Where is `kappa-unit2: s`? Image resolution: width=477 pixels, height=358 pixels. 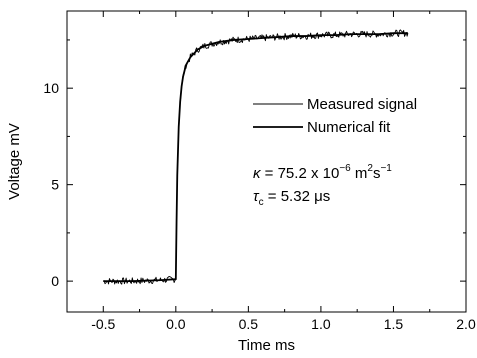
kappa-unit2: s is located at coordinates (377, 173).